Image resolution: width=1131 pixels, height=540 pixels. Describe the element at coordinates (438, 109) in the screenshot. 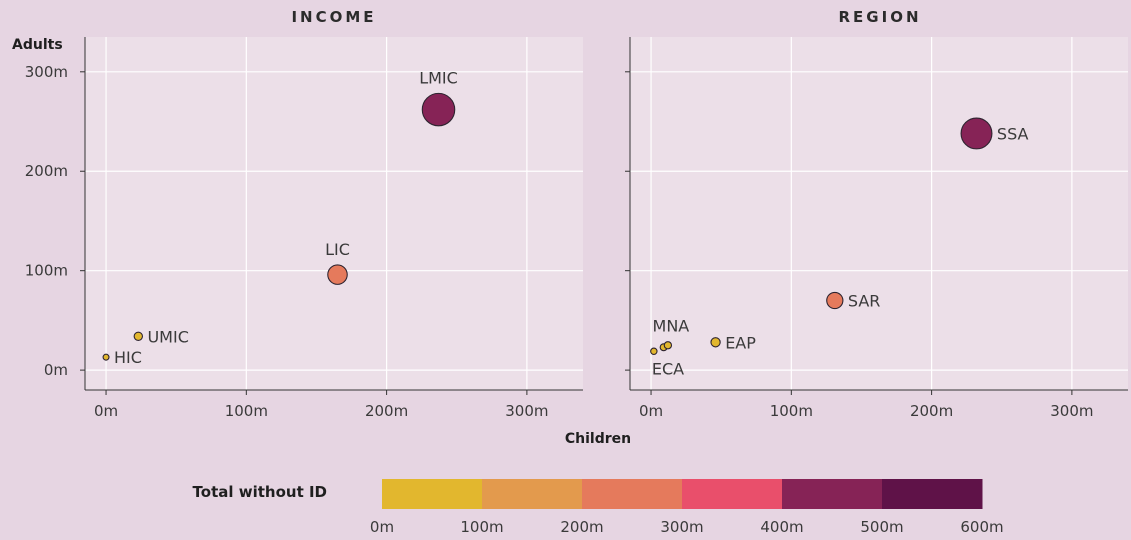

I see `bubble-lmic` at that location.